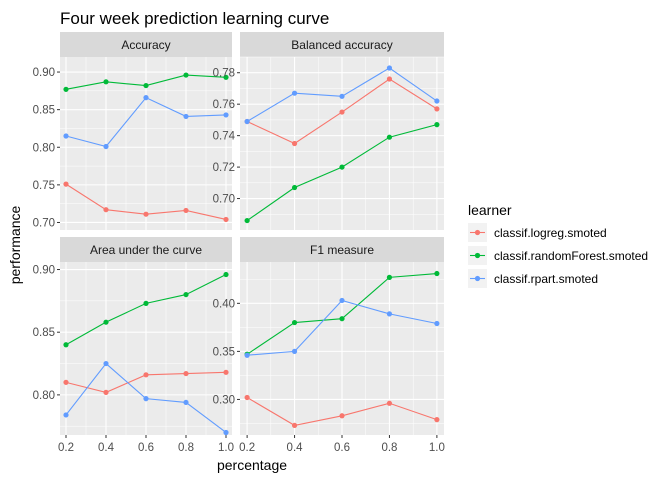 This screenshot has width=672, height=480. Describe the element at coordinates (328, 131) in the screenshot. I see `panel-balanced-accuracy: Balanced accuracy 0.70 0.72 0.74 0.76 0.78` at that location.